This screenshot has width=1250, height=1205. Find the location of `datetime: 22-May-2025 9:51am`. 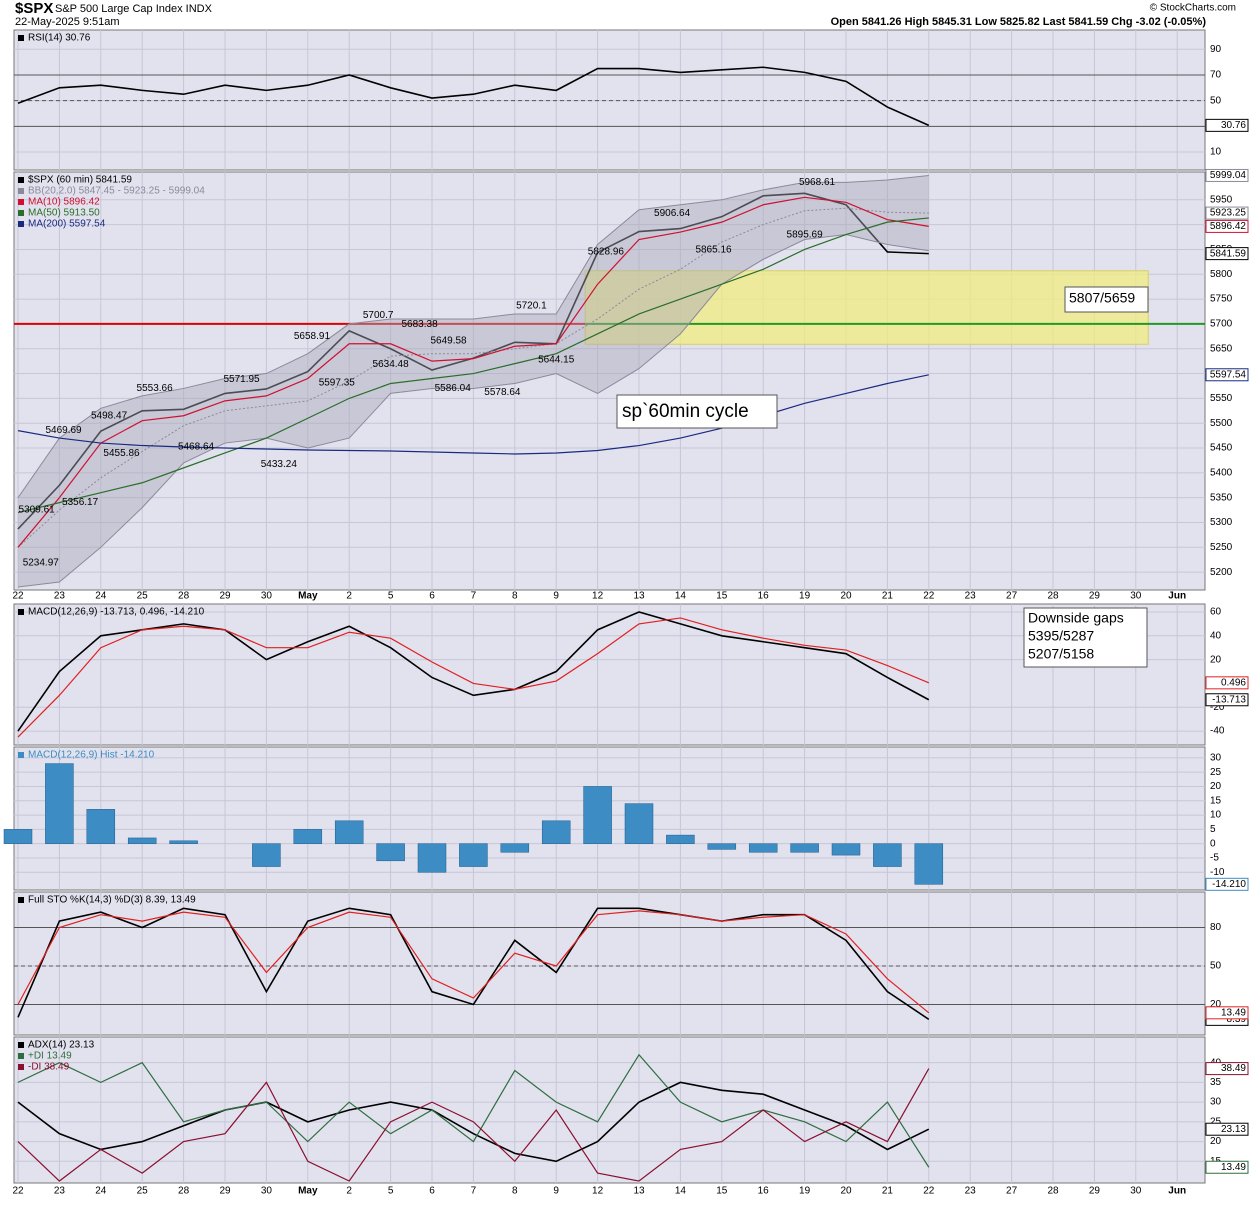

datetime: 22-May-2025 9:51am is located at coordinates (67, 22).